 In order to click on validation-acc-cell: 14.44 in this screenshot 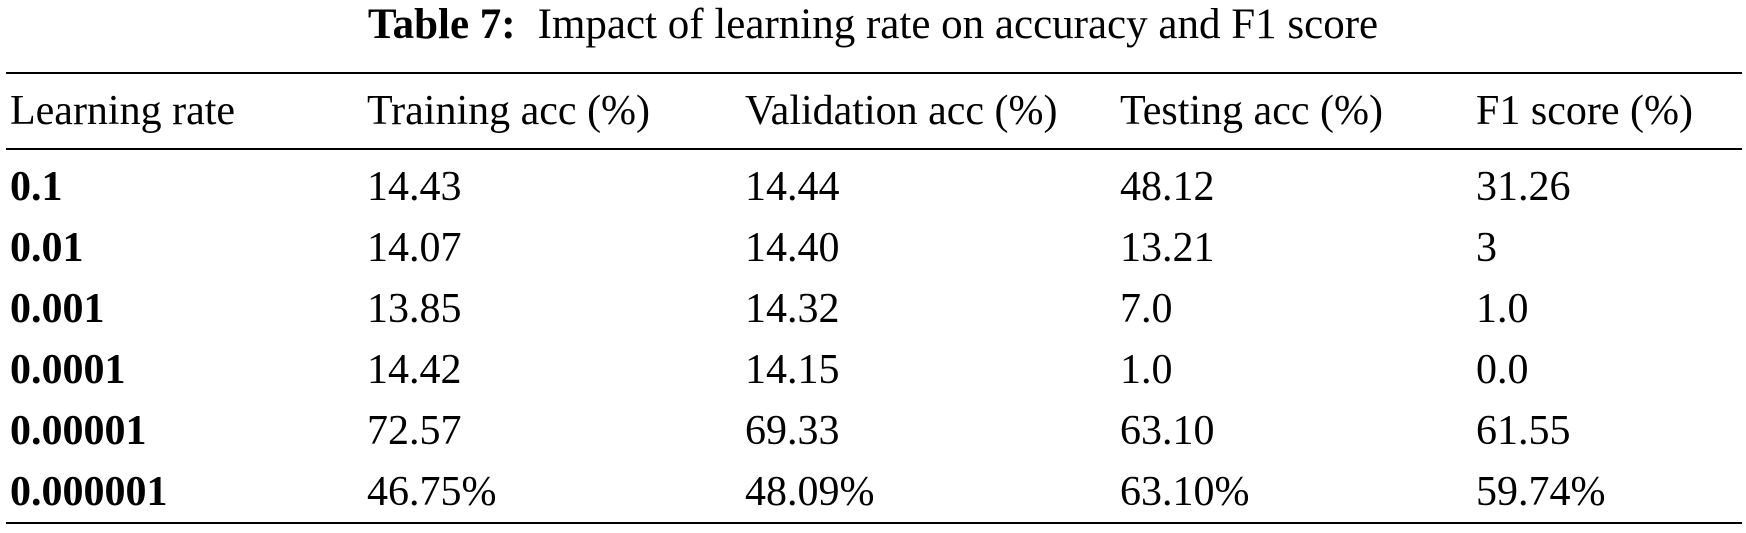, I will do `click(792, 186)`.